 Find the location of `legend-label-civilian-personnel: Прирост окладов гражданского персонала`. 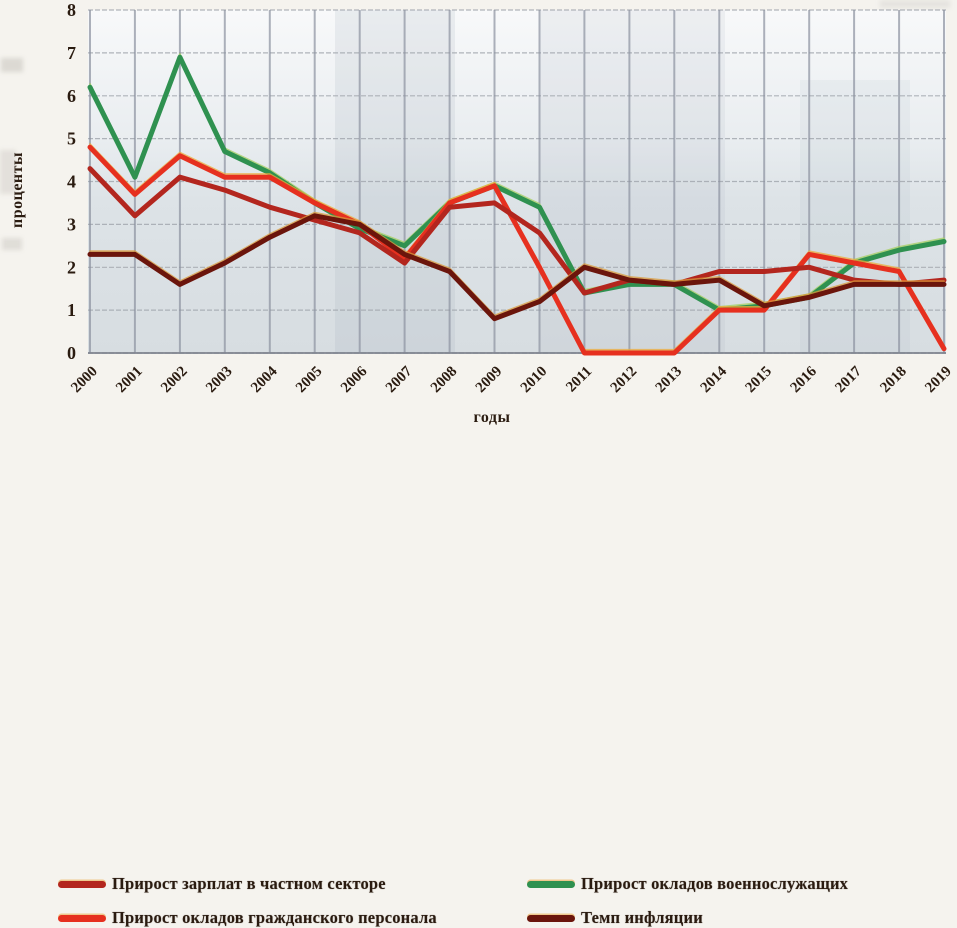

legend-label-civilian-personnel: Прирост окладов гражданского персонала is located at coordinates (274, 917).